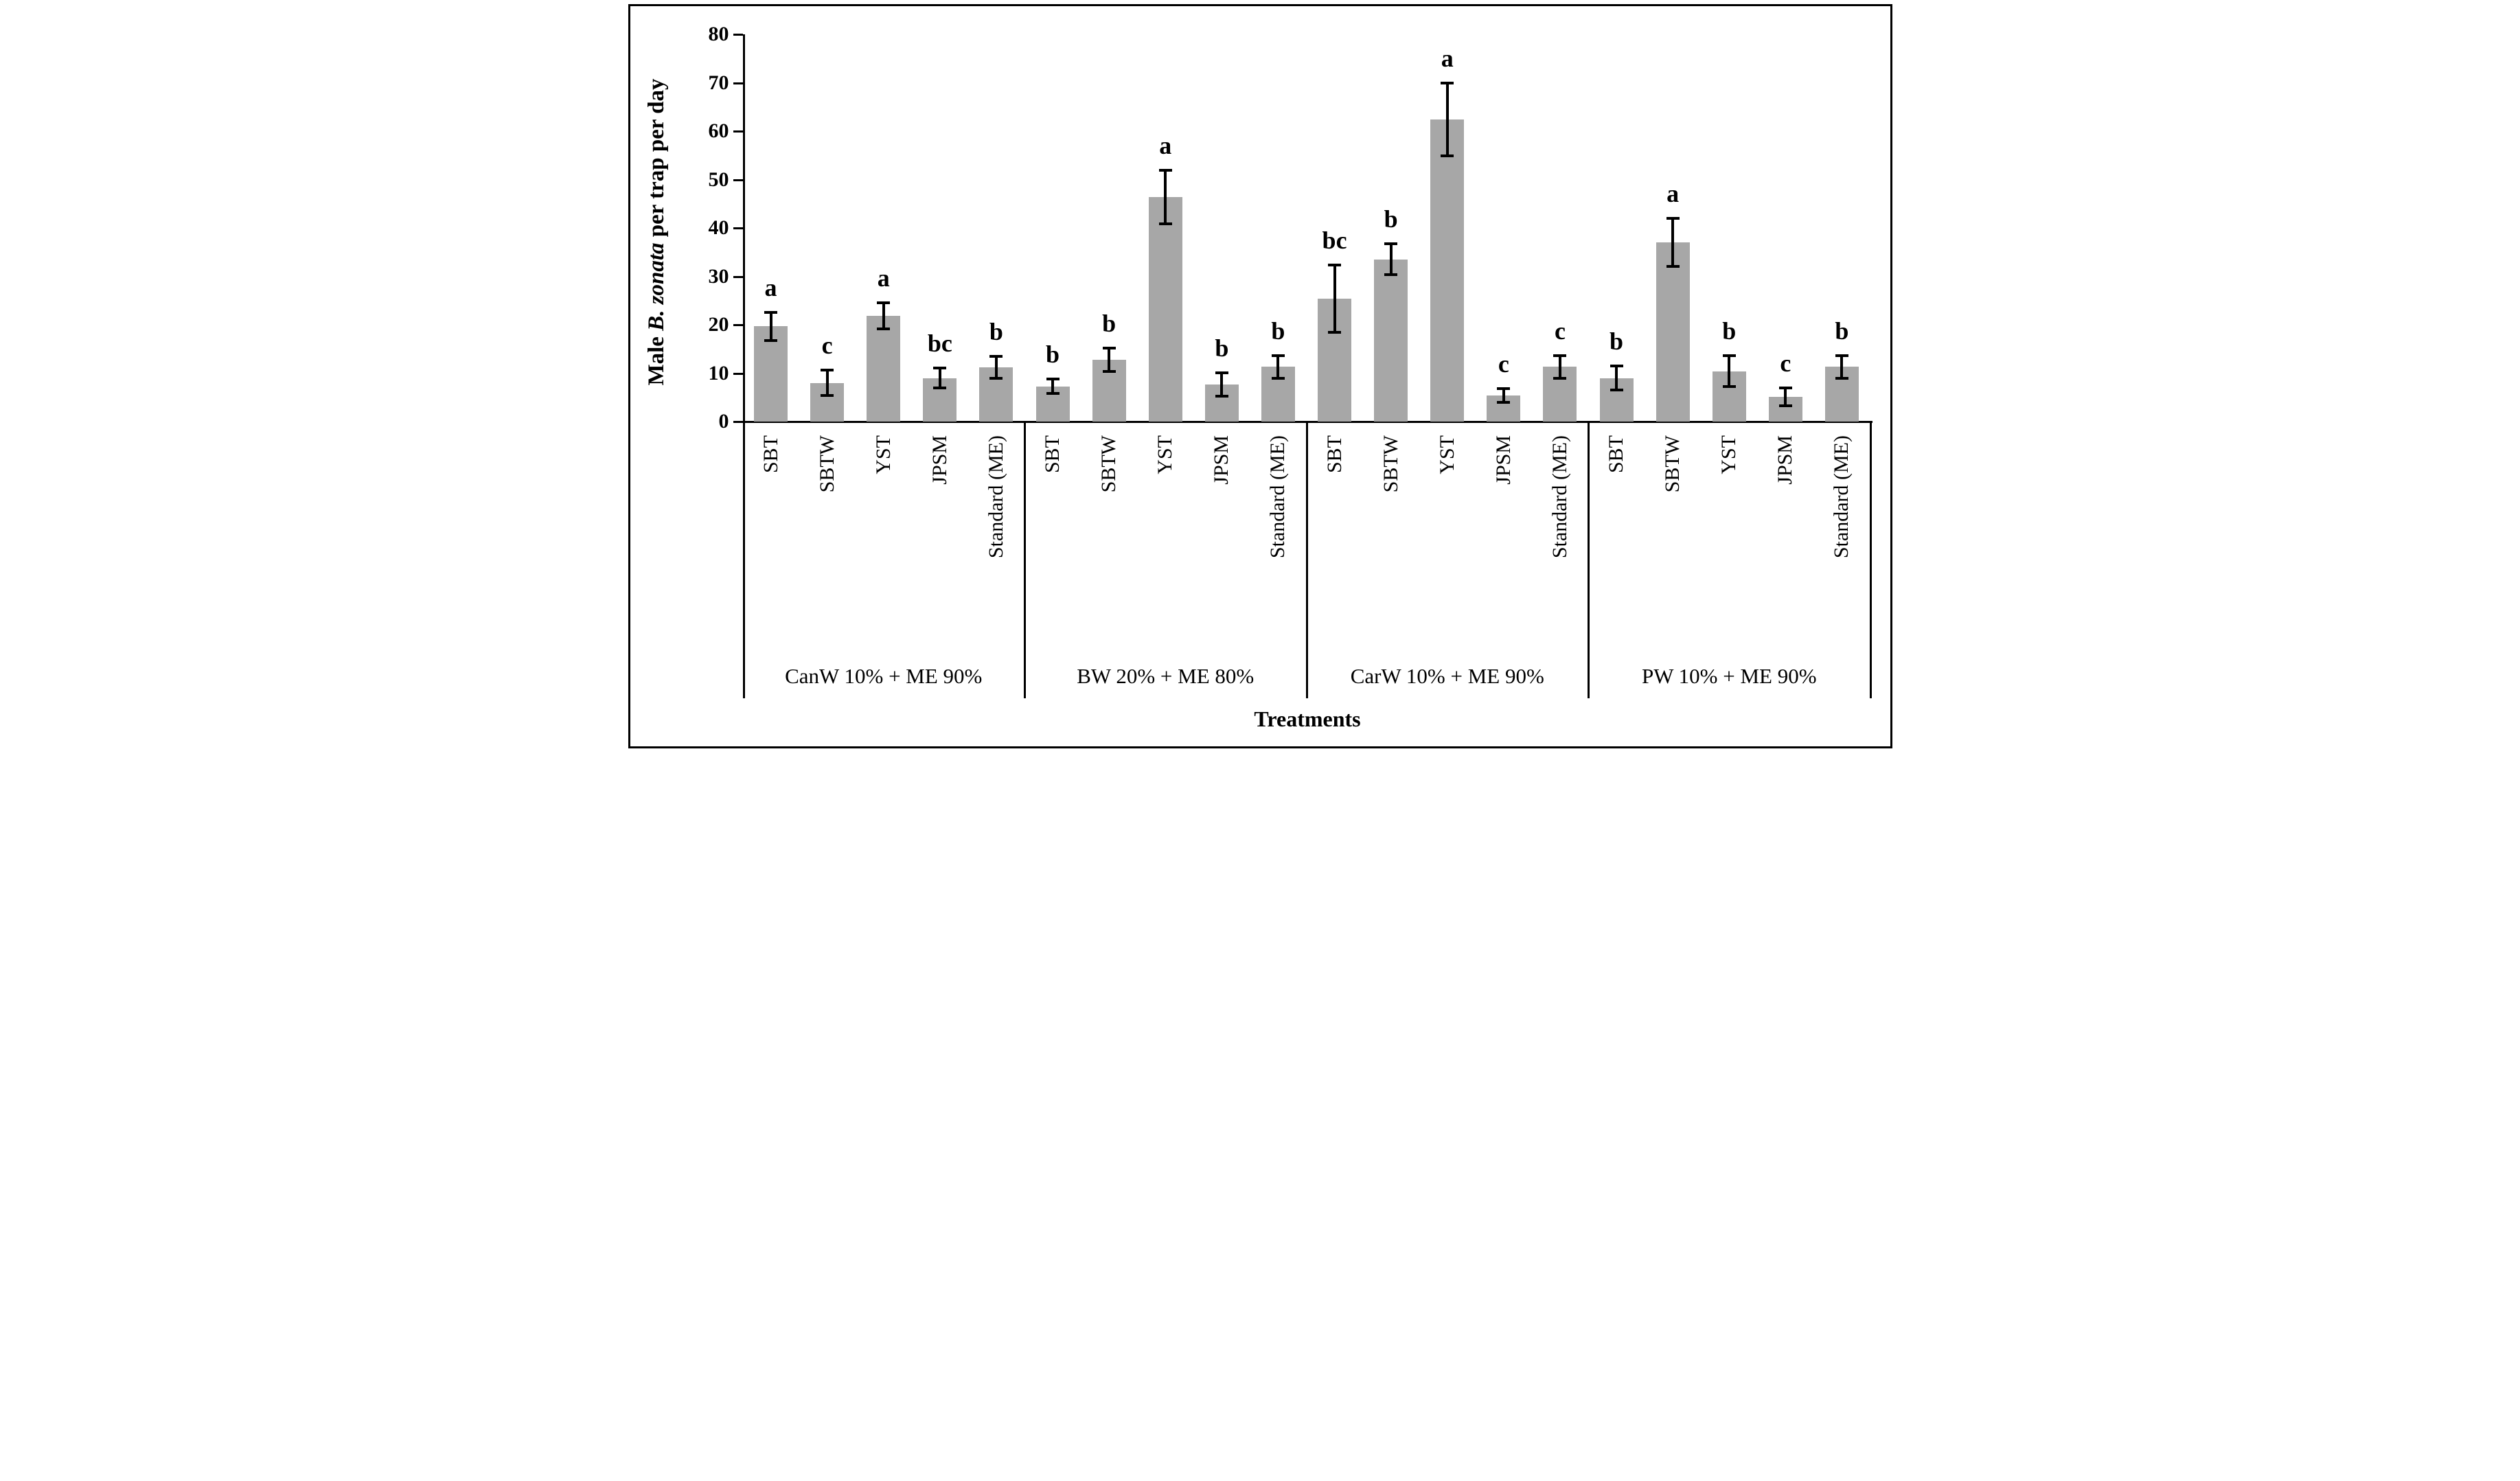  Describe the element at coordinates (719, 82) in the screenshot. I see `y-tick-label: 70` at that location.